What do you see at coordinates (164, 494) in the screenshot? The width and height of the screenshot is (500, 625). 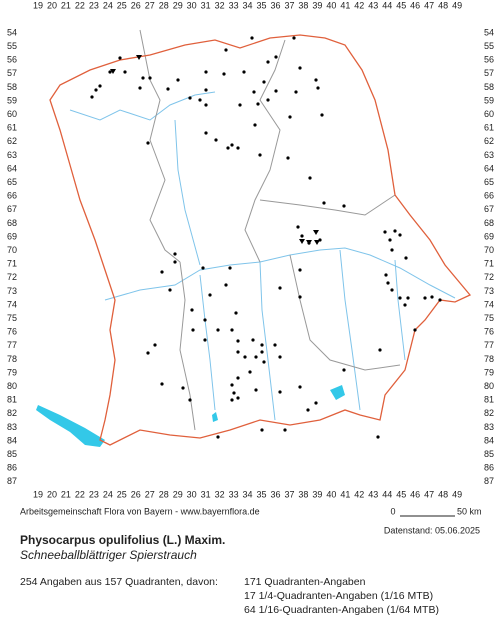 I see `x-label: 28` at bounding box center [164, 494].